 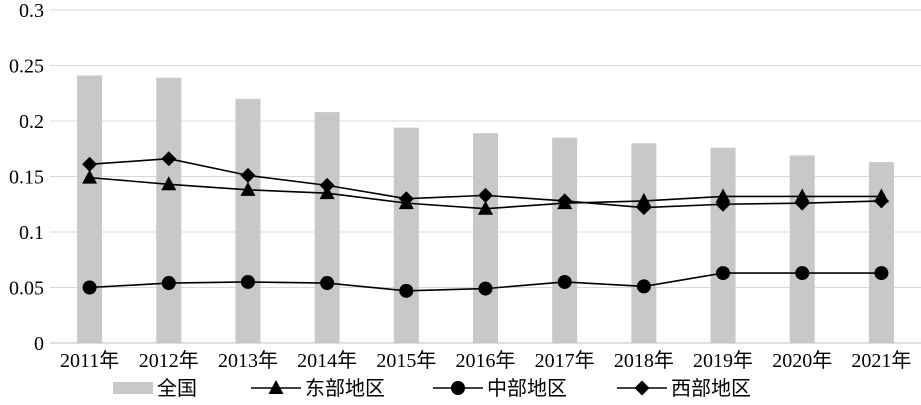 What do you see at coordinates (881, 360) in the screenshot?
I see `x-tick-label-2021: 2021年` at bounding box center [881, 360].